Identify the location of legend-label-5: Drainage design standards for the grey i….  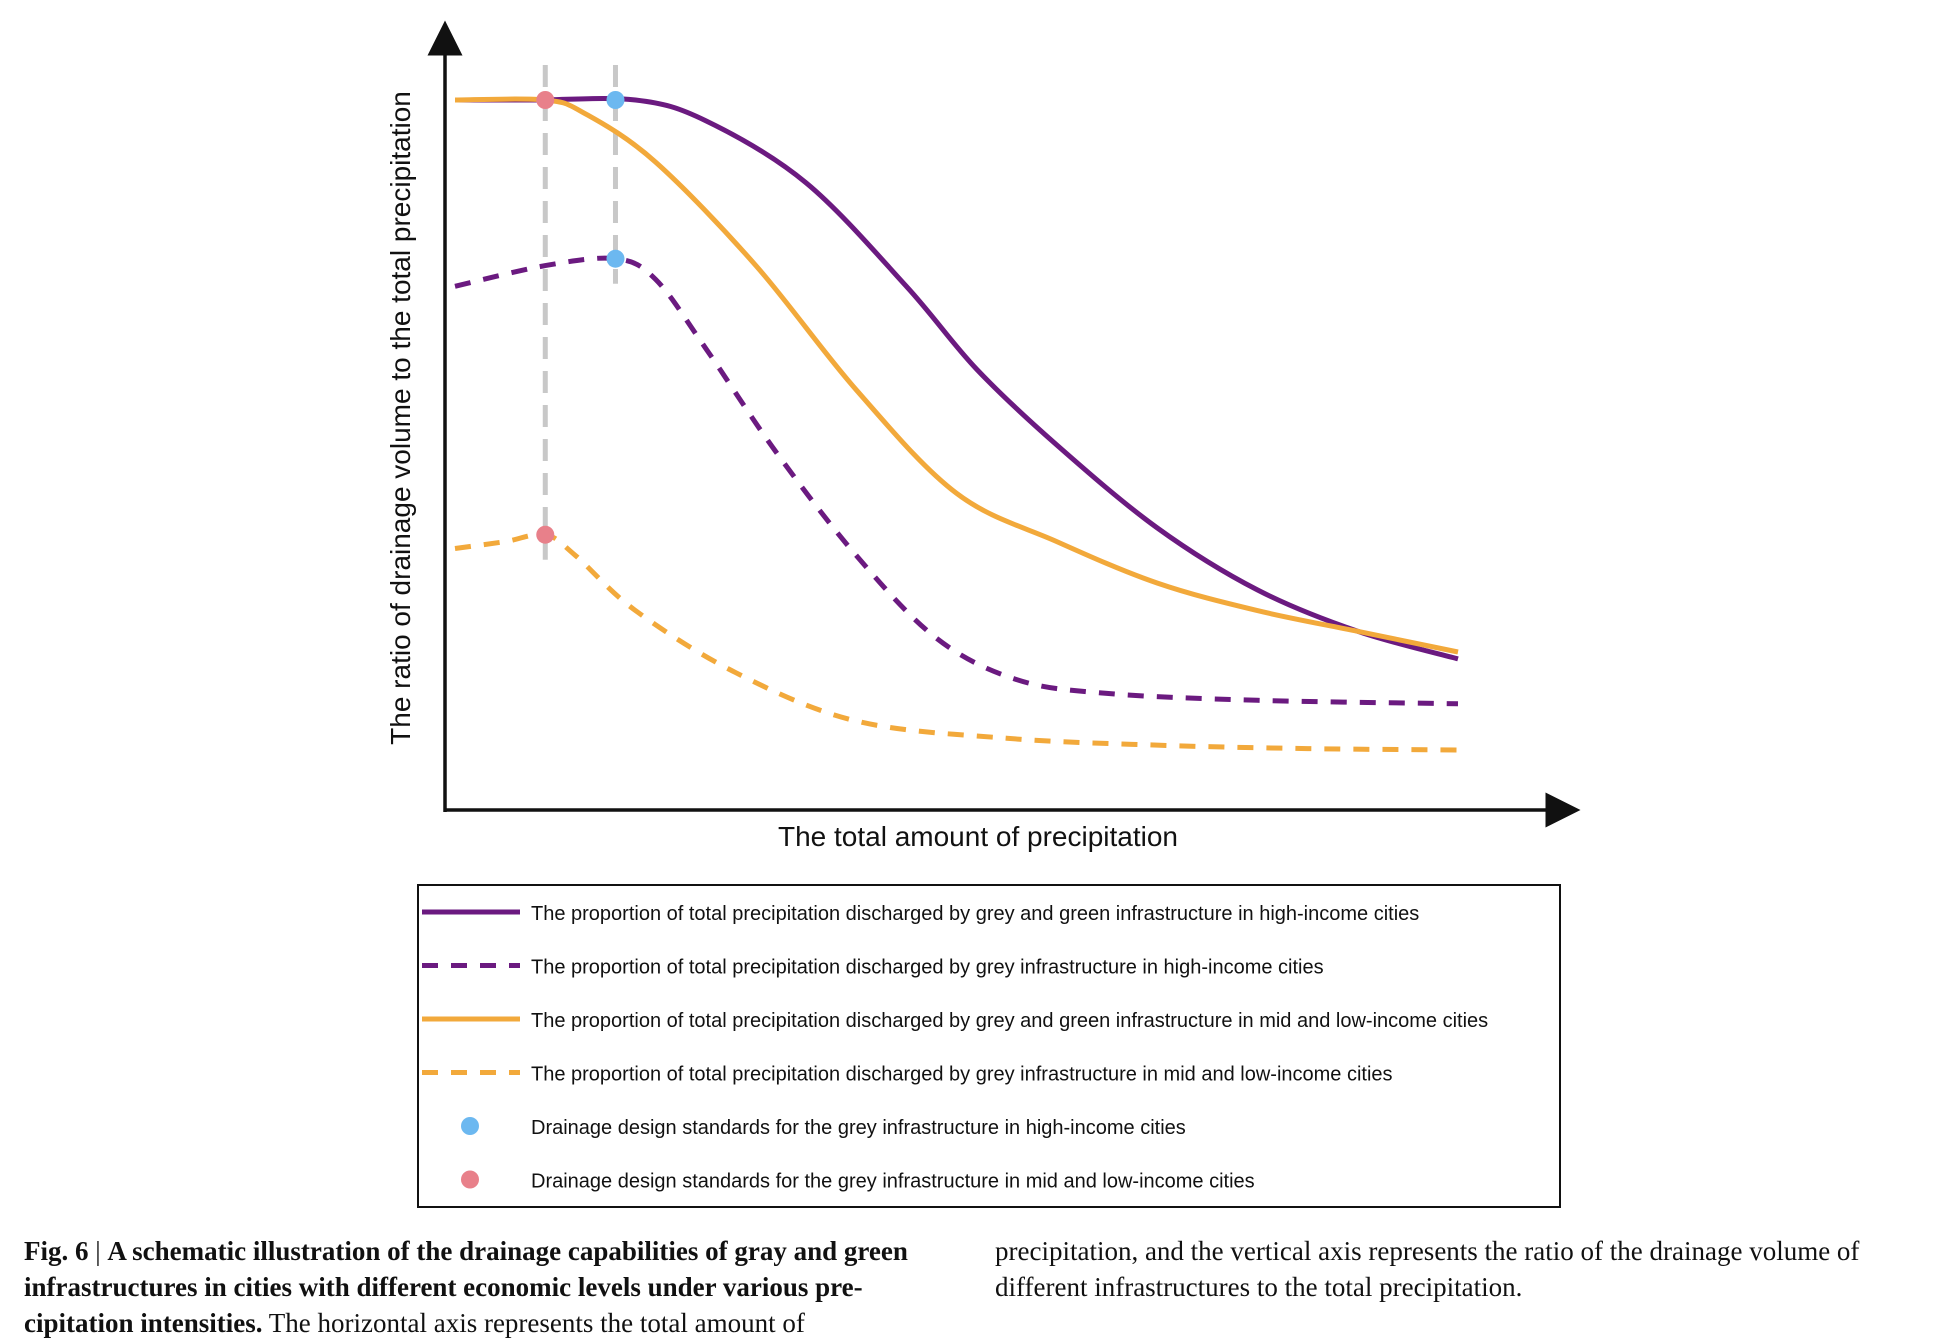
(858, 1128).